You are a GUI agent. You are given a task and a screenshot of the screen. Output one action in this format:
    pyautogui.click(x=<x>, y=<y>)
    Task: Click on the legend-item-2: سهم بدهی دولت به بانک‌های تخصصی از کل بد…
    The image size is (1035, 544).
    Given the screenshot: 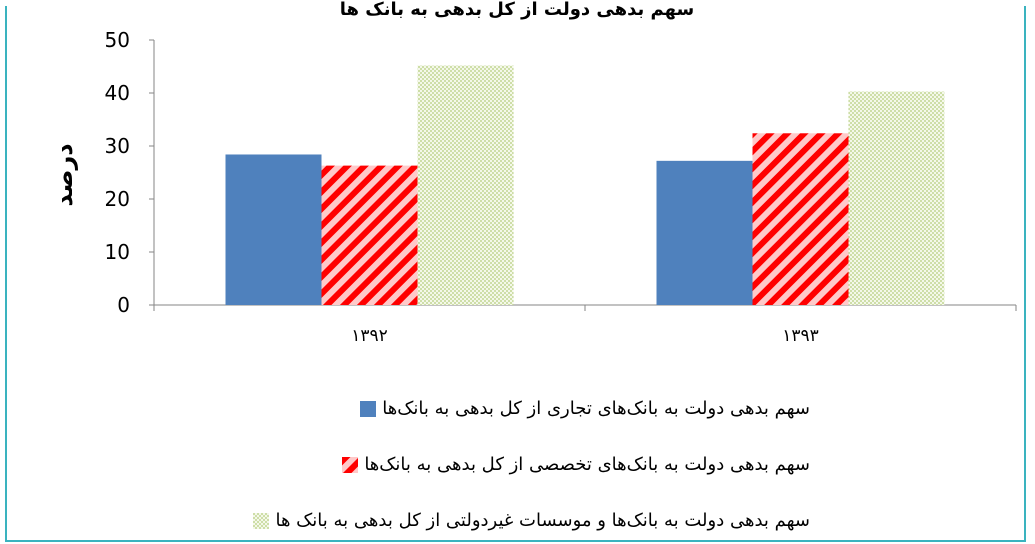 What is the action you would take?
    pyautogui.click(x=500, y=464)
    